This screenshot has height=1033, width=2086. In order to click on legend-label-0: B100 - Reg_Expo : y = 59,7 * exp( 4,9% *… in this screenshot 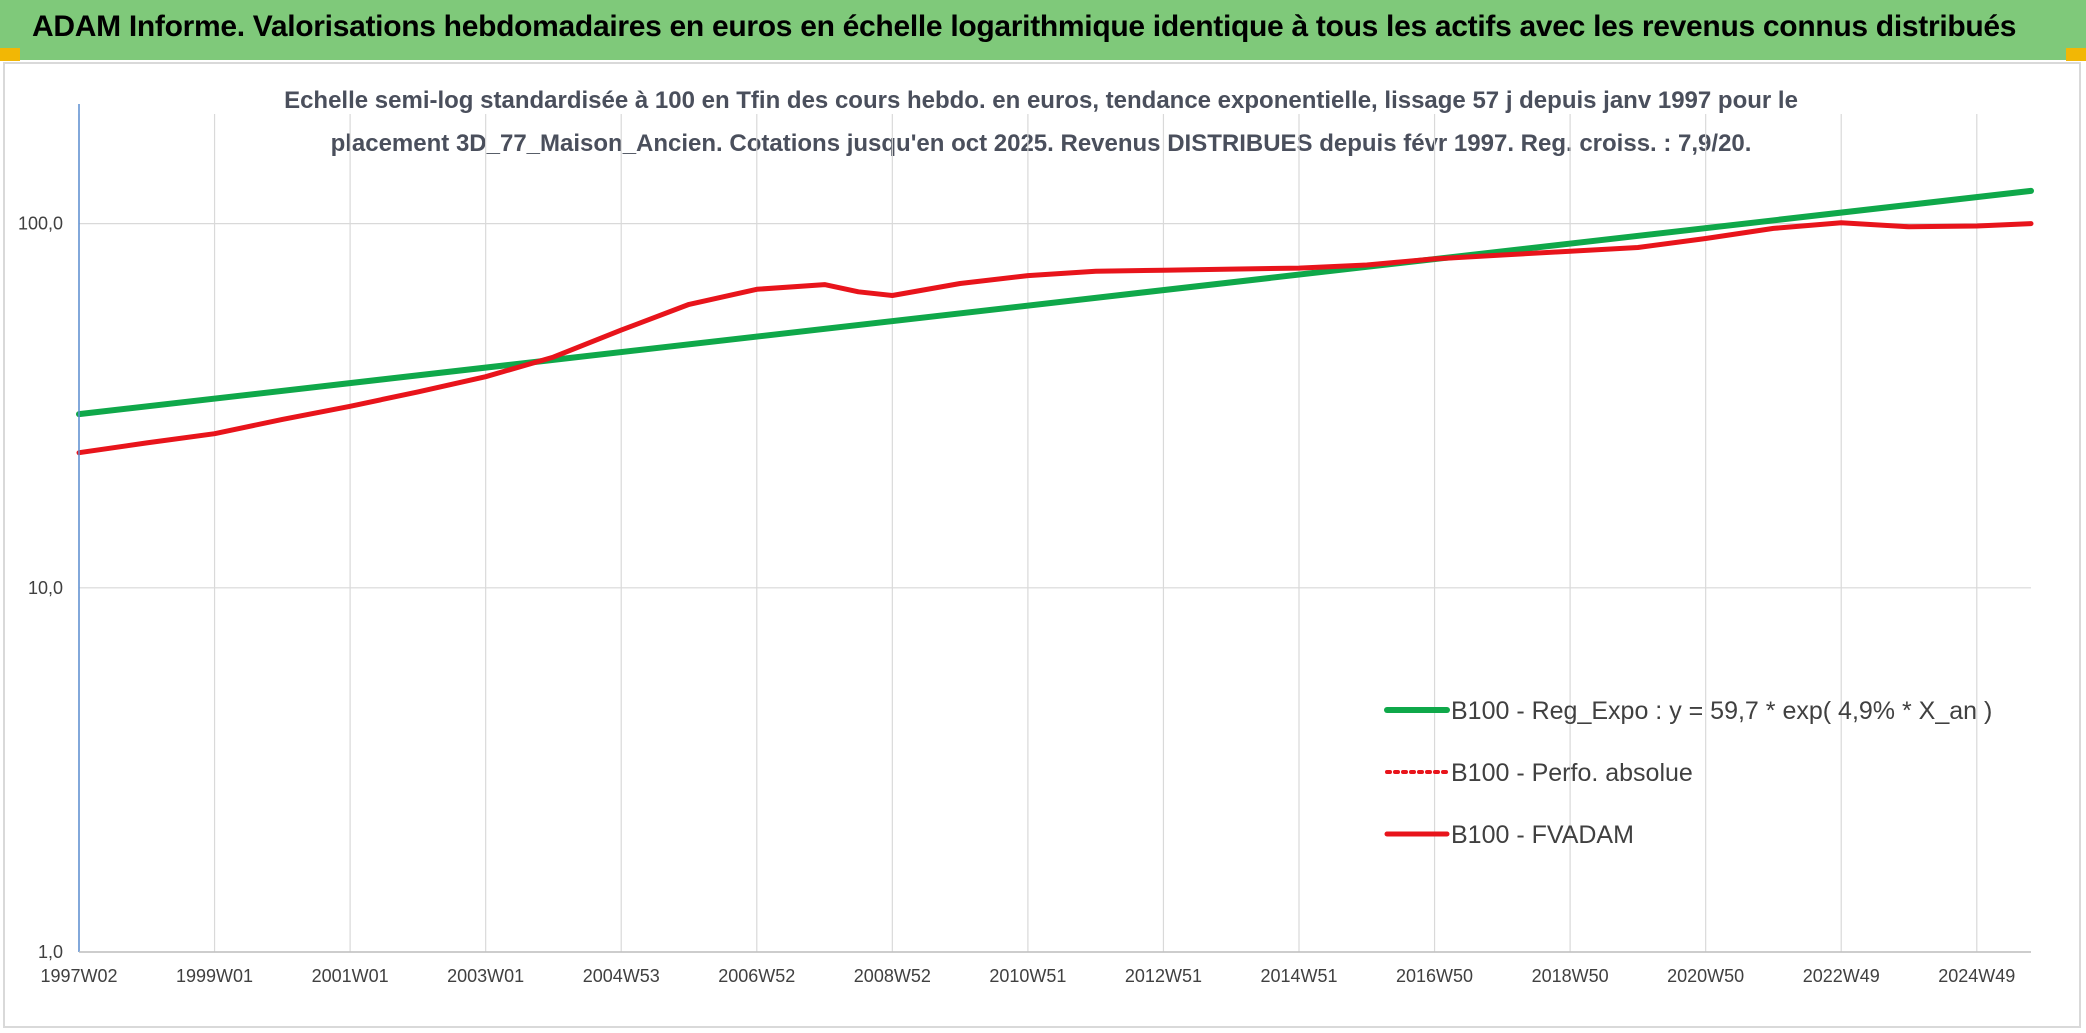, I will do `click(1721, 711)`.